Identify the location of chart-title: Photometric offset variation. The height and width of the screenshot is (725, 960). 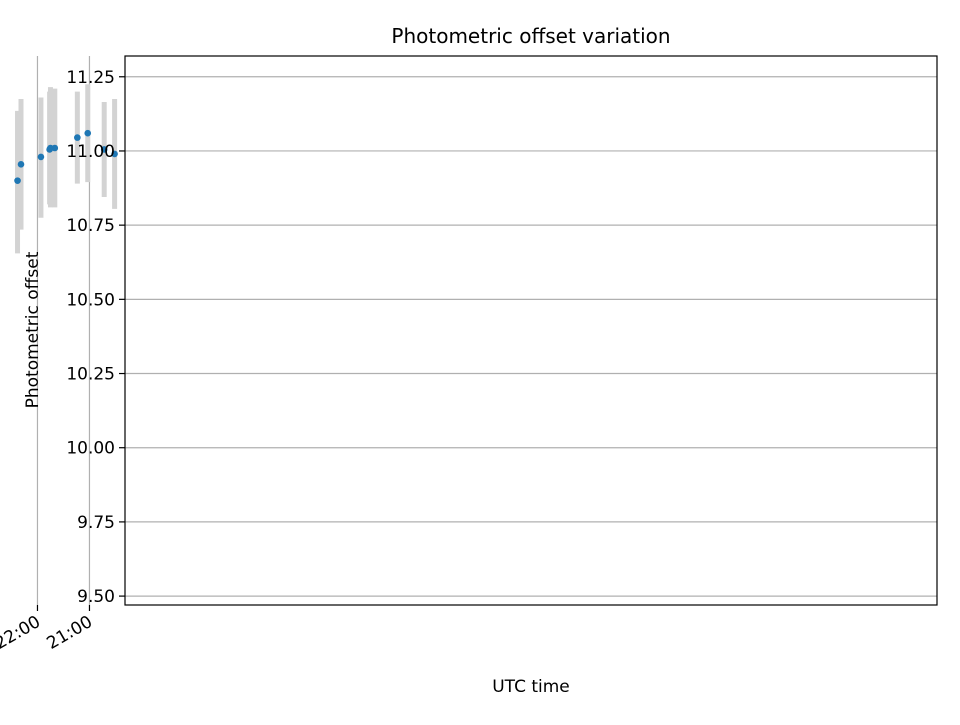
(530, 36).